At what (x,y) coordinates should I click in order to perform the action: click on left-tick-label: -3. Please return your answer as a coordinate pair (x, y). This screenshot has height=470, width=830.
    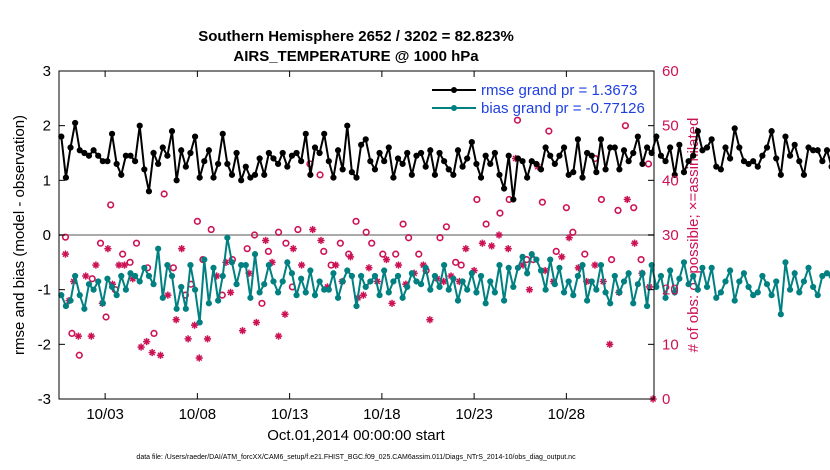
    Looking at the image, I should click on (44, 399).